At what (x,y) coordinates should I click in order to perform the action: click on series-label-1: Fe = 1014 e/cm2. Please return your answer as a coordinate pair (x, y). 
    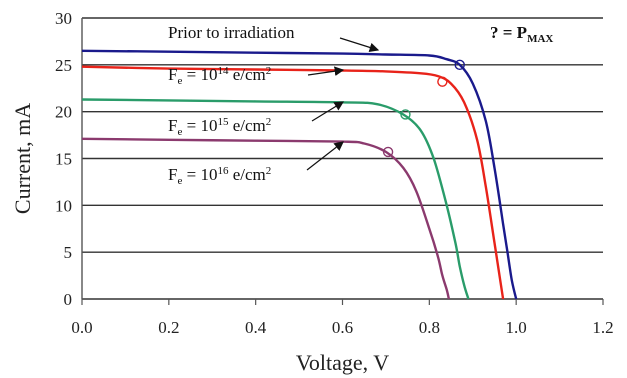
    Looking at the image, I should click on (219, 76).